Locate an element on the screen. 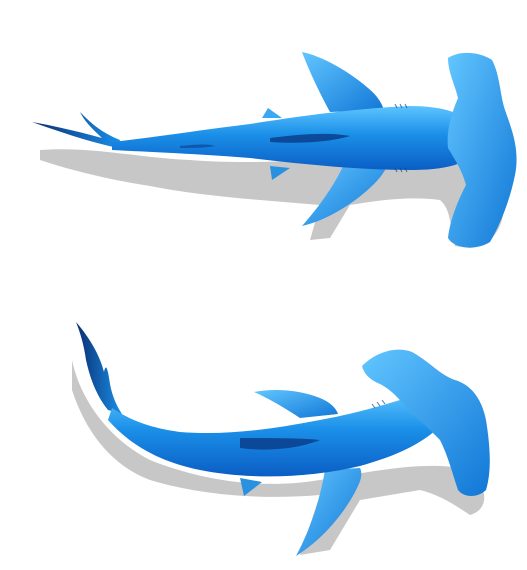 The image size is (527, 570). shark-top-pelvic-fin-upper is located at coordinates (272, 113).